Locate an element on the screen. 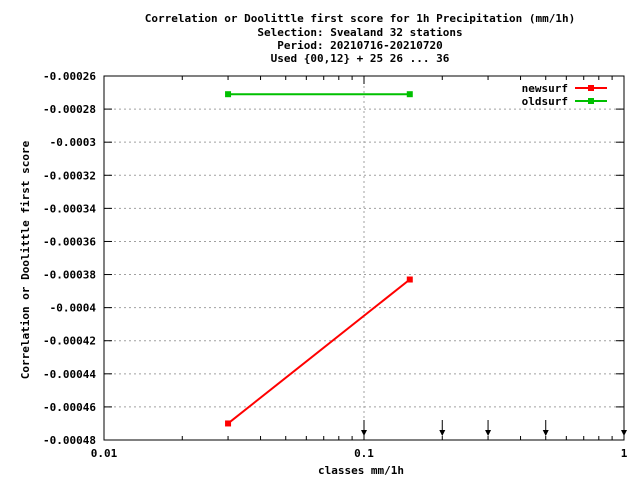 Image resolution: width=640 pixels, height=480 pixels. legend-label-oldsurf: oldsurf is located at coordinates (545, 101).